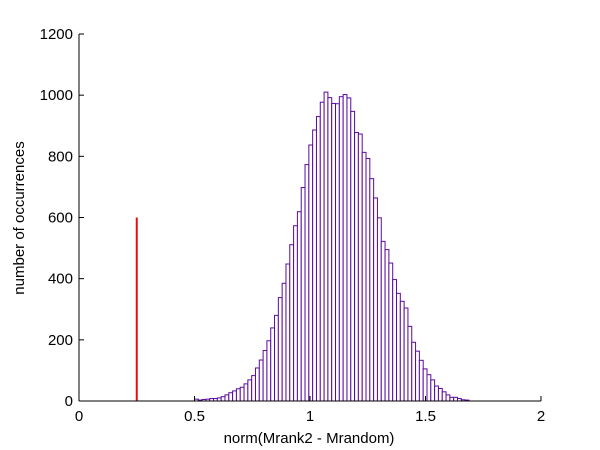  I want to click on x-ticks: 0 0.5 1 1.5 2, so click(310, 410).